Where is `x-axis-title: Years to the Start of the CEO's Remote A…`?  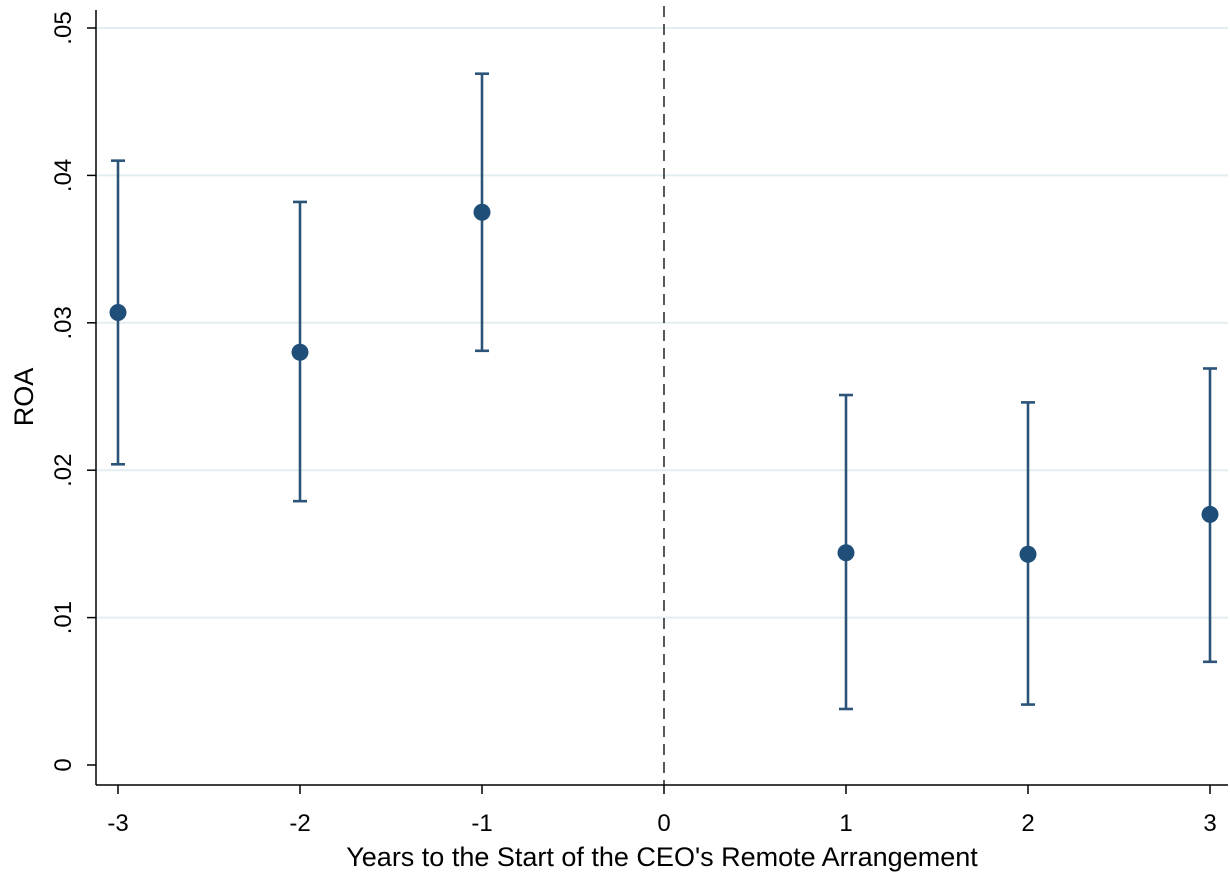 x-axis-title: Years to the Start of the CEO's Remote A… is located at coordinates (662, 857).